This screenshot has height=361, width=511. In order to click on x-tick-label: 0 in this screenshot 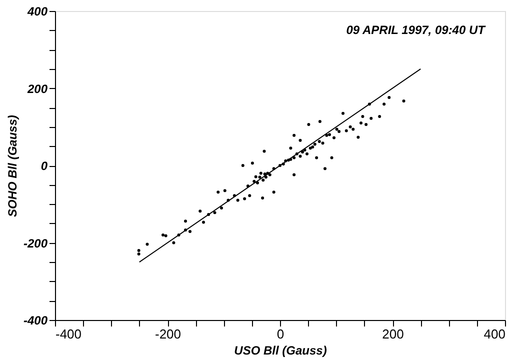, I will do `click(280, 334)`.